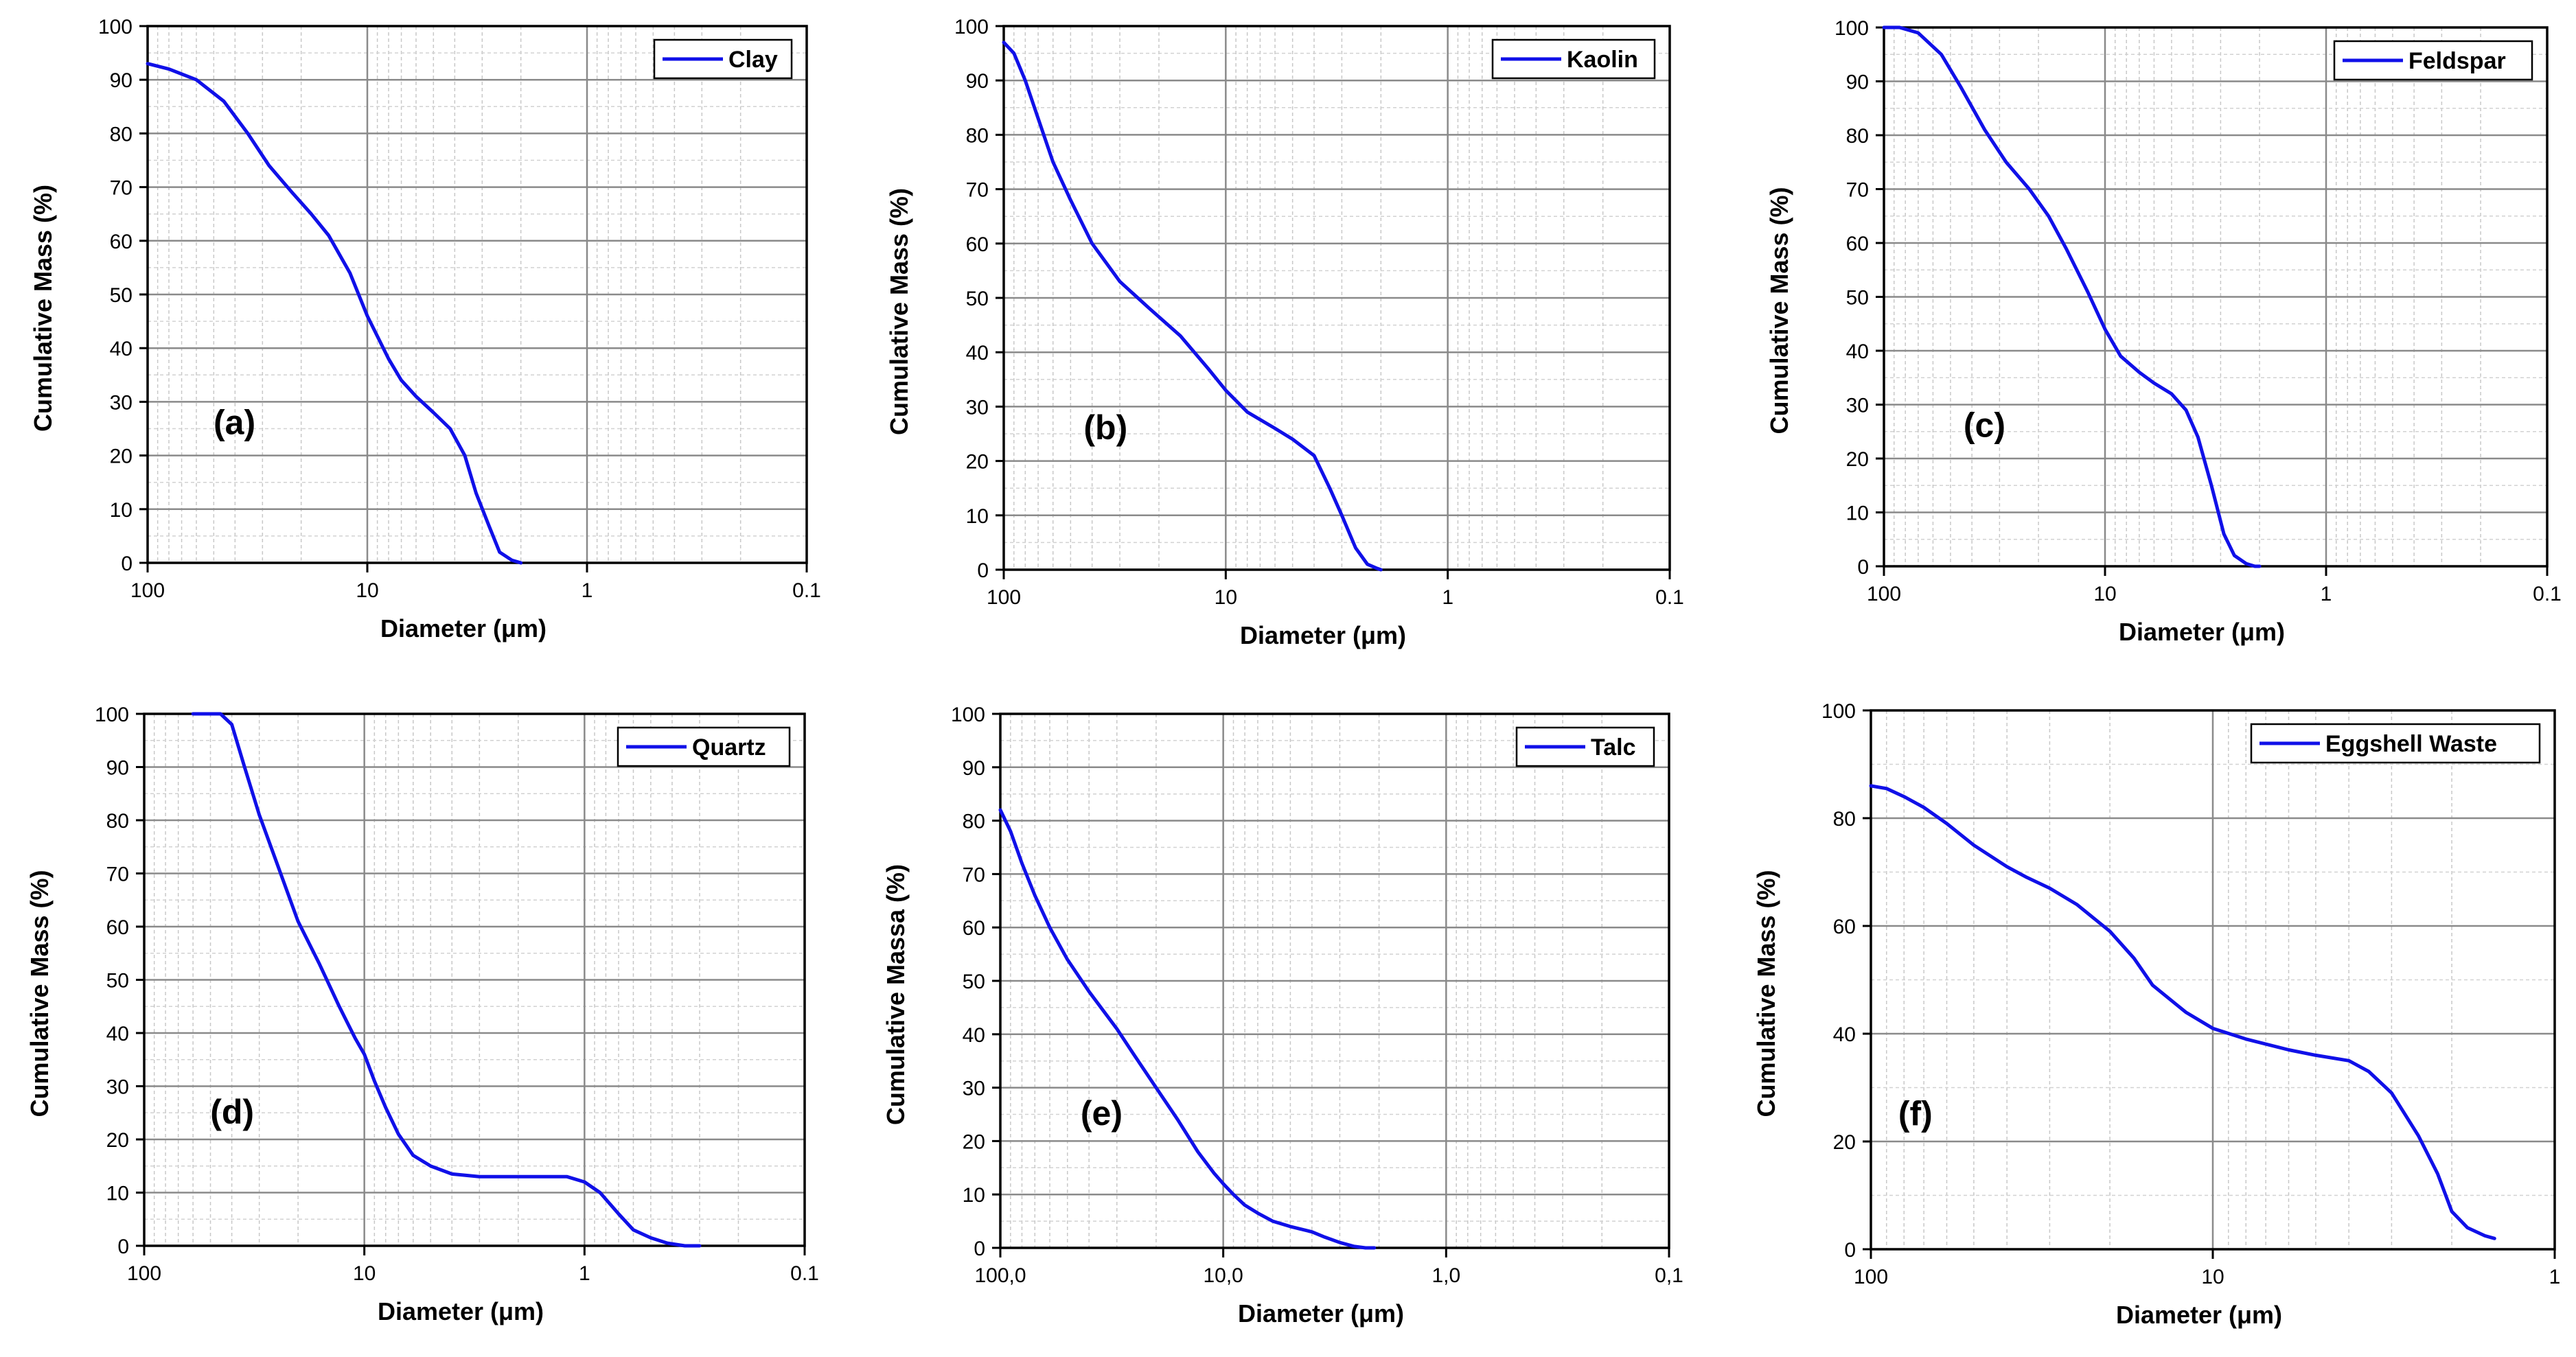  I want to click on x-tick-label: 1,0, so click(1445, 1276).